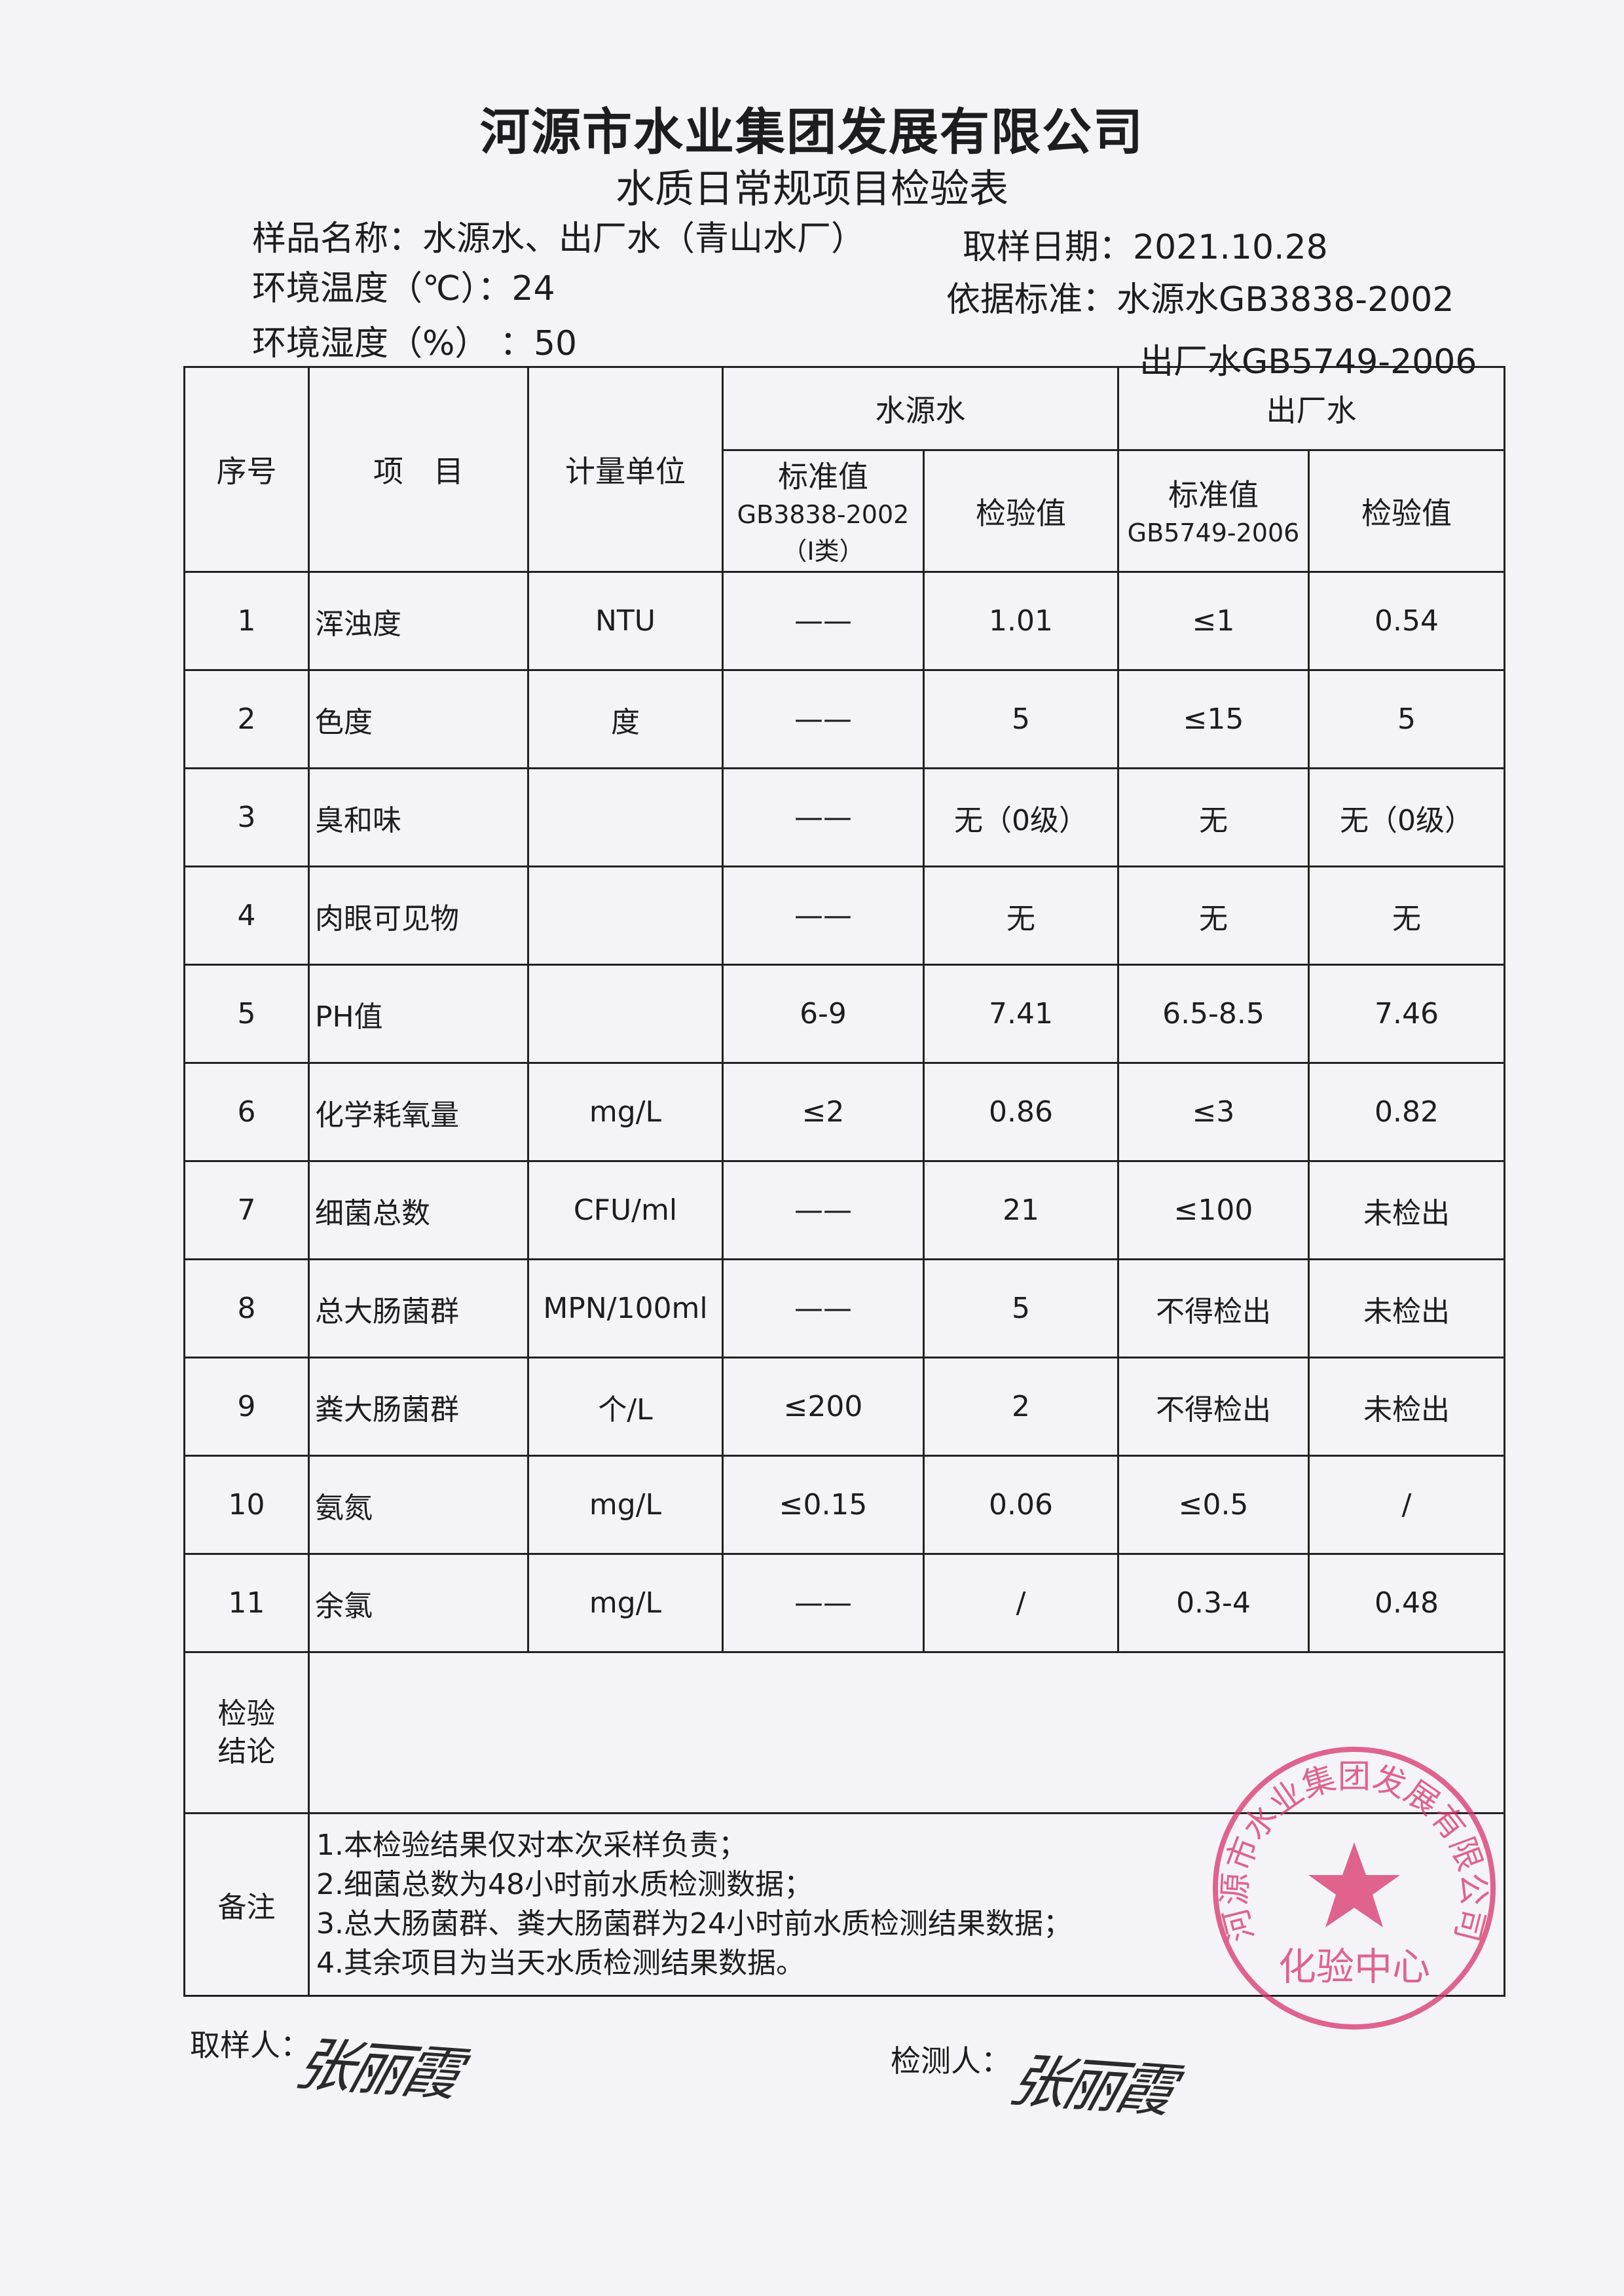 Image resolution: width=1624 pixels, height=2296 pixels. Describe the element at coordinates (418, 621) in the screenshot. I see `item-name: 浑浊度` at that location.